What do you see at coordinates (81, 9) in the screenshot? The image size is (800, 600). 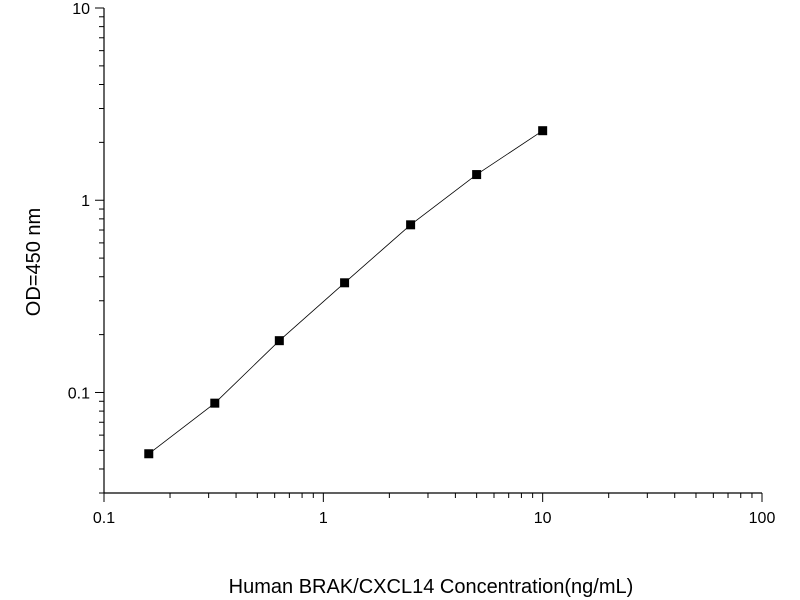 I see `y-tick-label: 10` at bounding box center [81, 9].